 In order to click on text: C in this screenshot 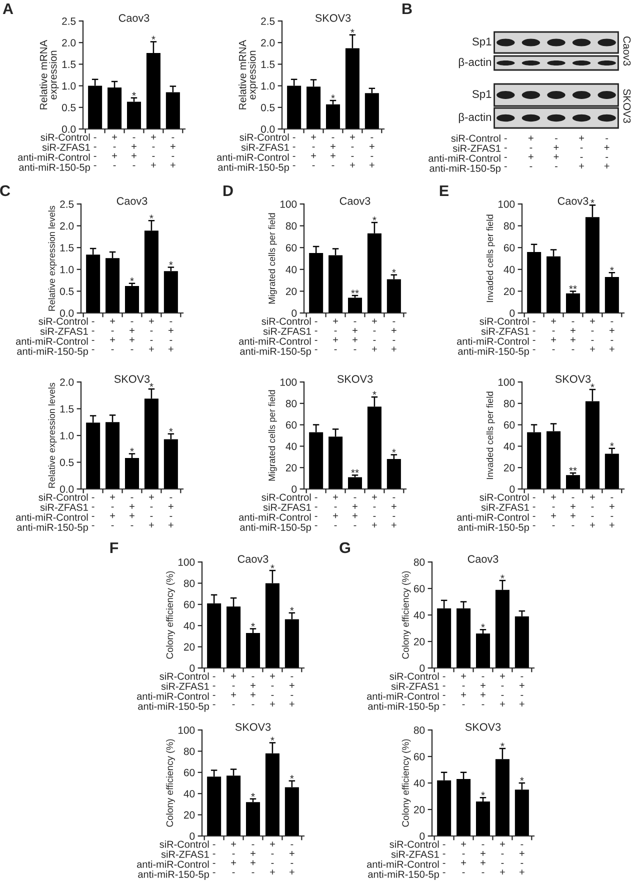, I will do `click(5, 190)`.